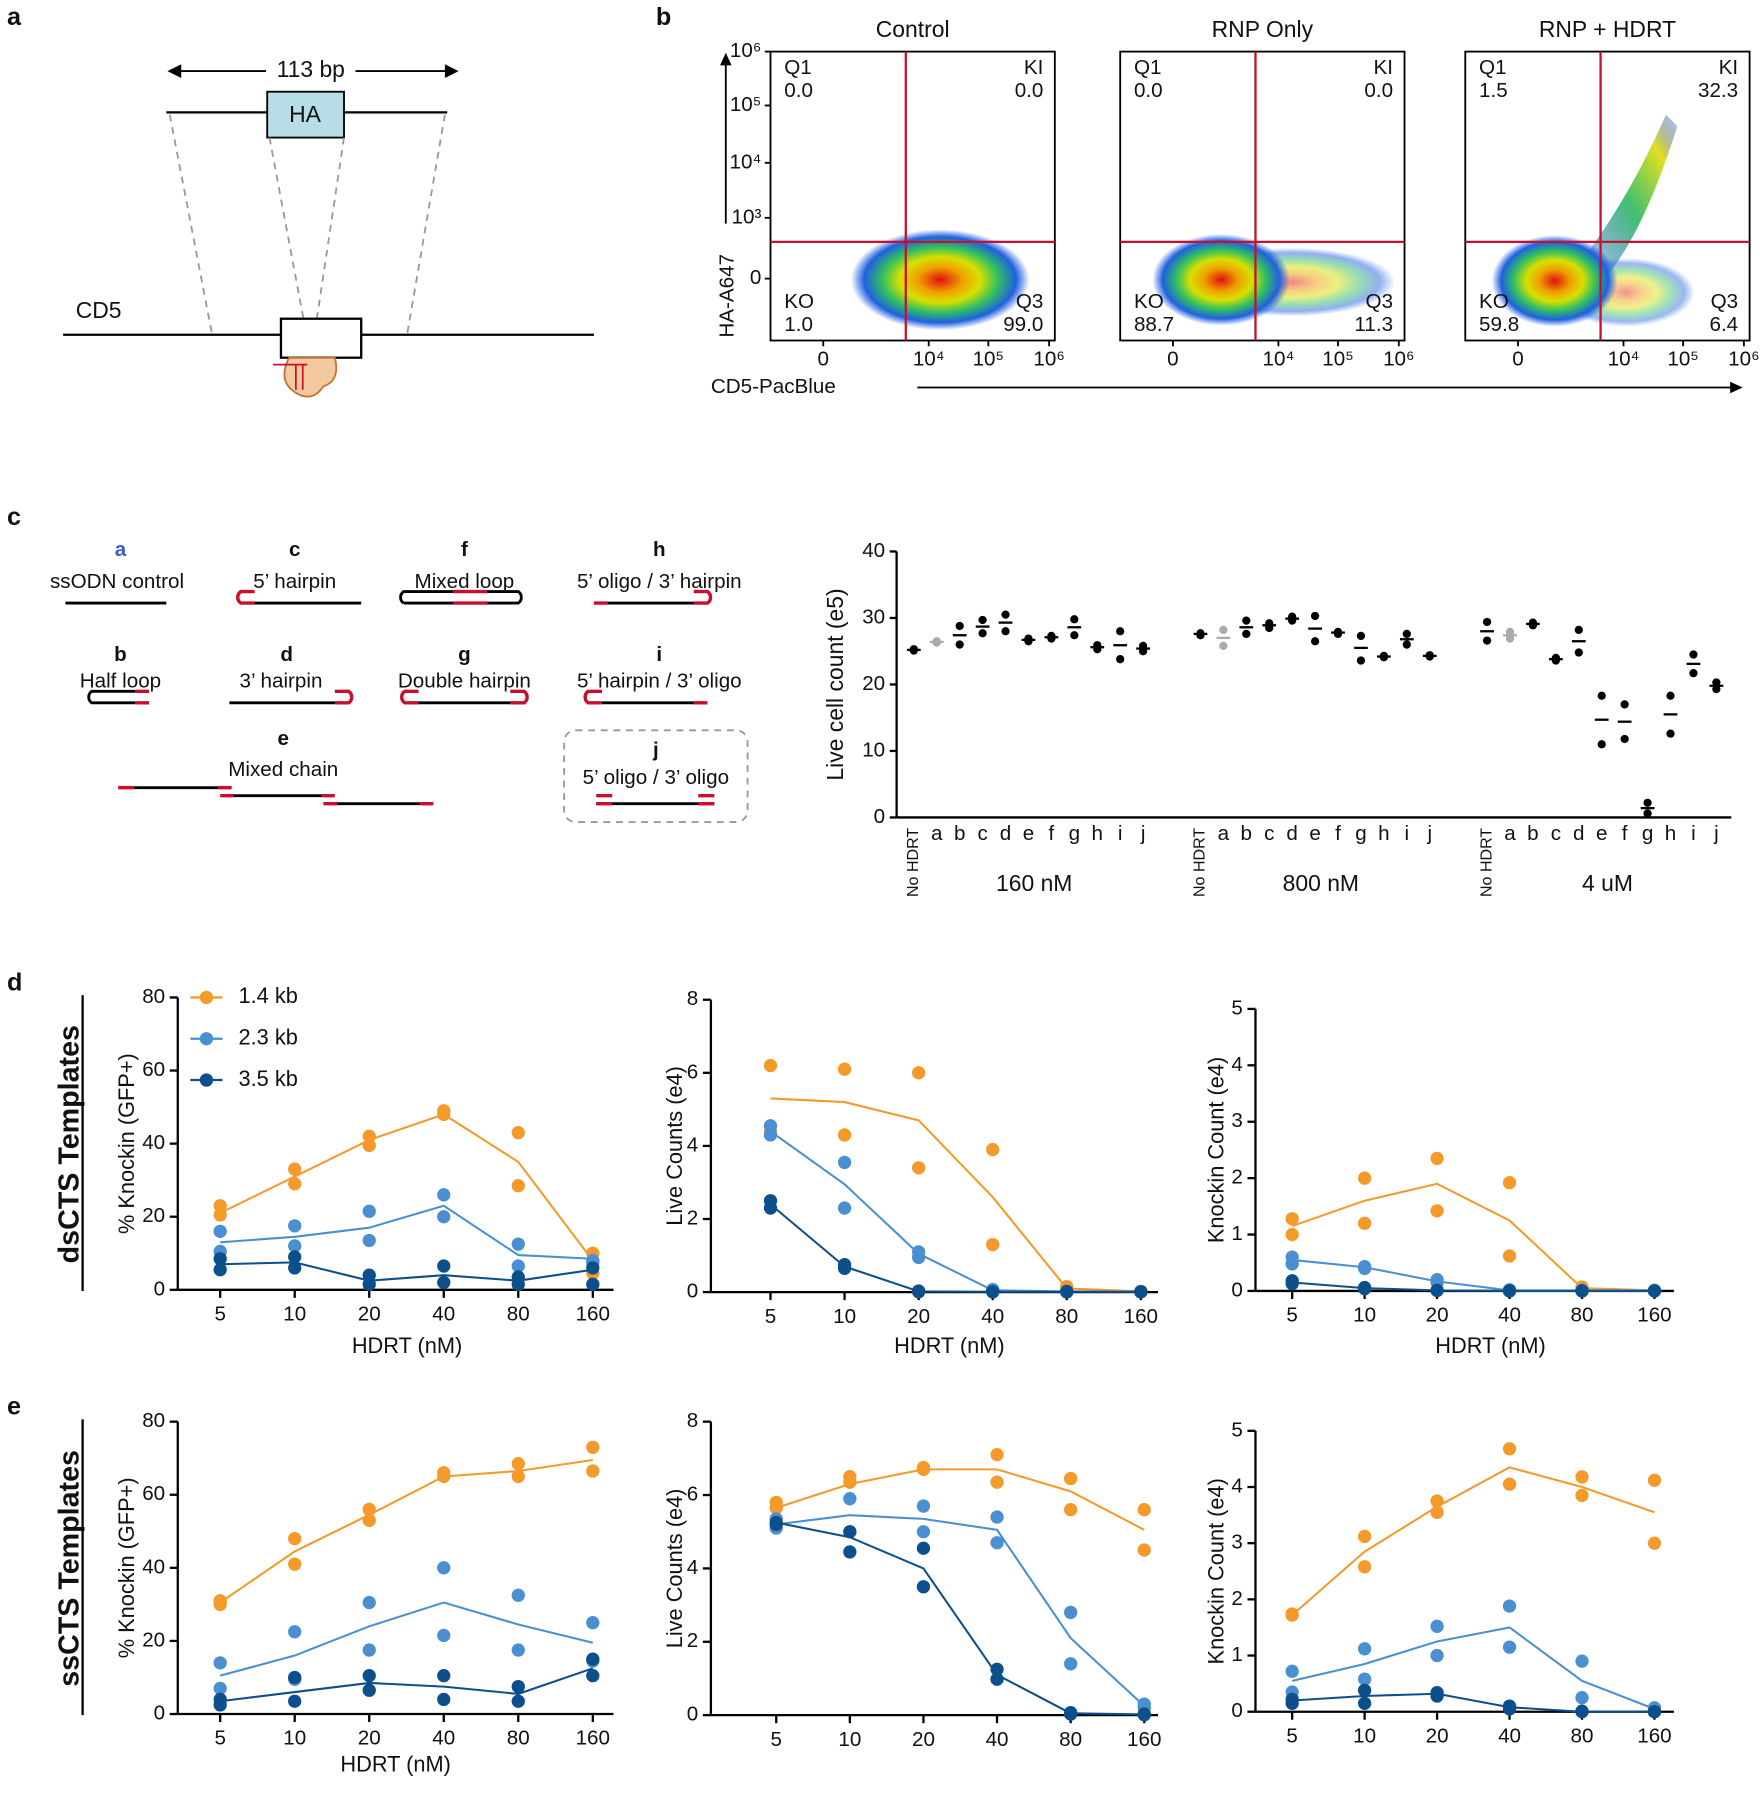 The height and width of the screenshot is (1800, 1760). Describe the element at coordinates (1200, 862) in the screenshot. I see `category-label: No HDRT` at that location.